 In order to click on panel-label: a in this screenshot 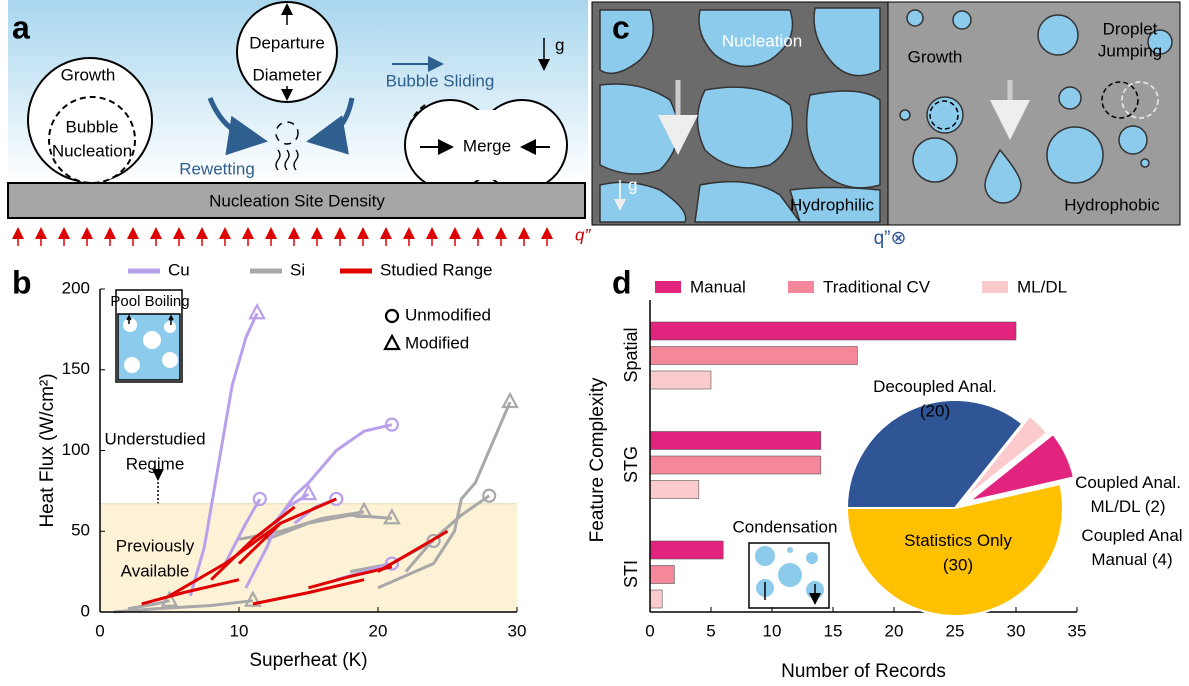, I will do `click(21, 27)`.